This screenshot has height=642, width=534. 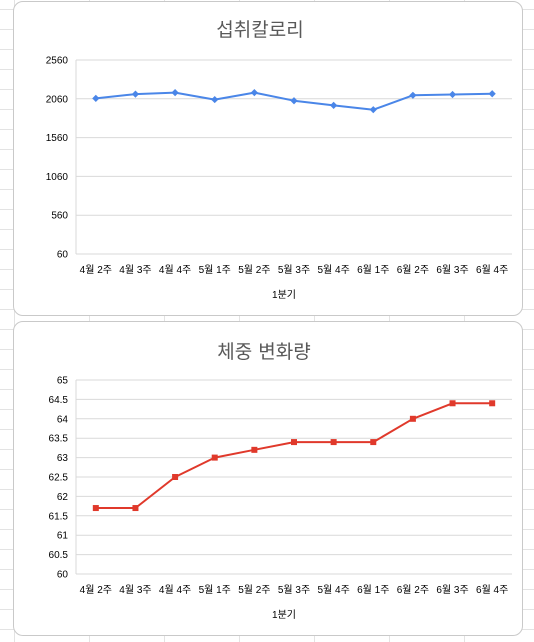 What do you see at coordinates (59, 400) in the screenshot?
I see `y-tick-label: 64.5` at bounding box center [59, 400].